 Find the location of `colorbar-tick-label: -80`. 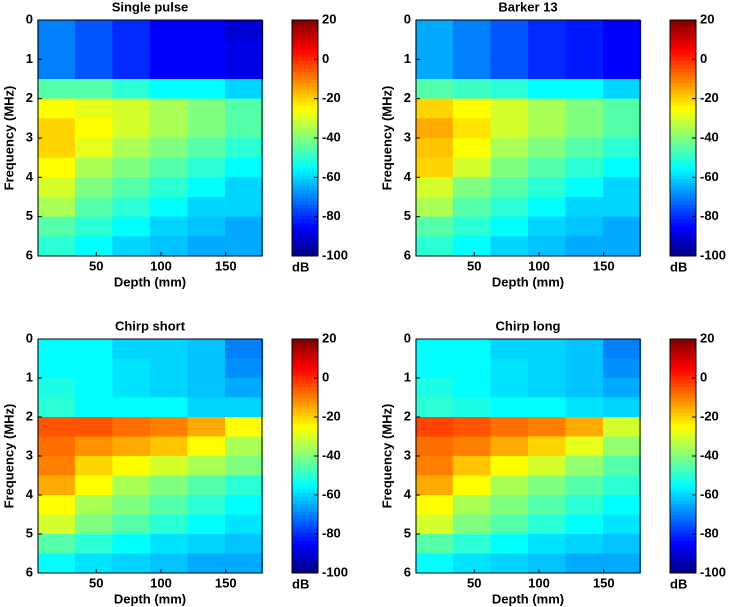

colorbar-tick-label: -80 is located at coordinates (709, 532).